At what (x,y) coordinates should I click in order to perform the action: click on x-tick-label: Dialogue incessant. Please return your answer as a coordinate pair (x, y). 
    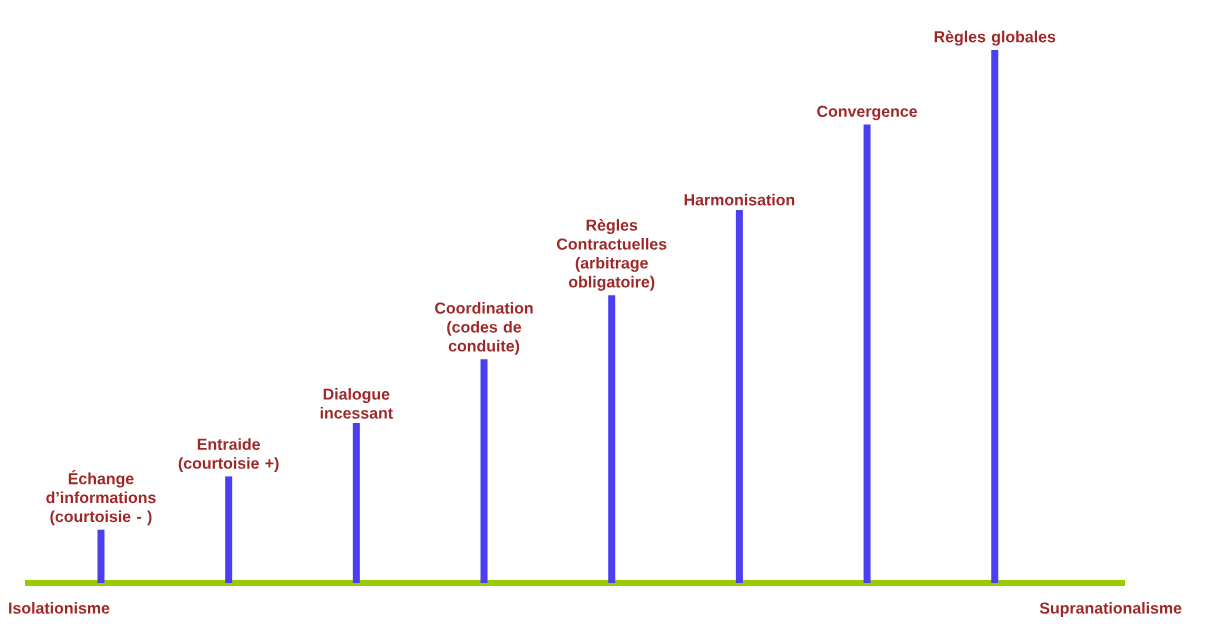
    Looking at the image, I should click on (356, 403).